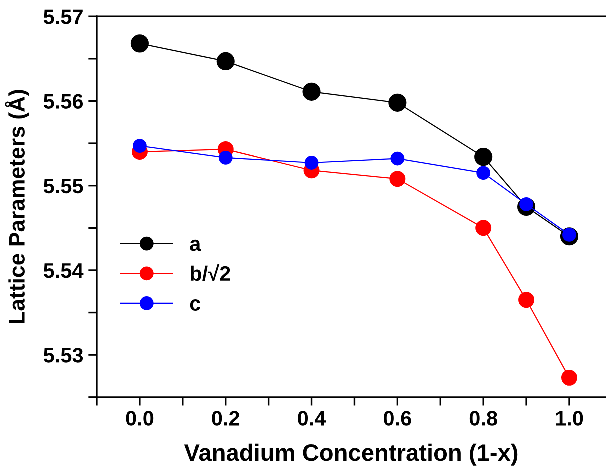 The image size is (606, 468). What do you see at coordinates (210, 273) in the screenshot?
I see `legend-label: b/√2` at bounding box center [210, 273].